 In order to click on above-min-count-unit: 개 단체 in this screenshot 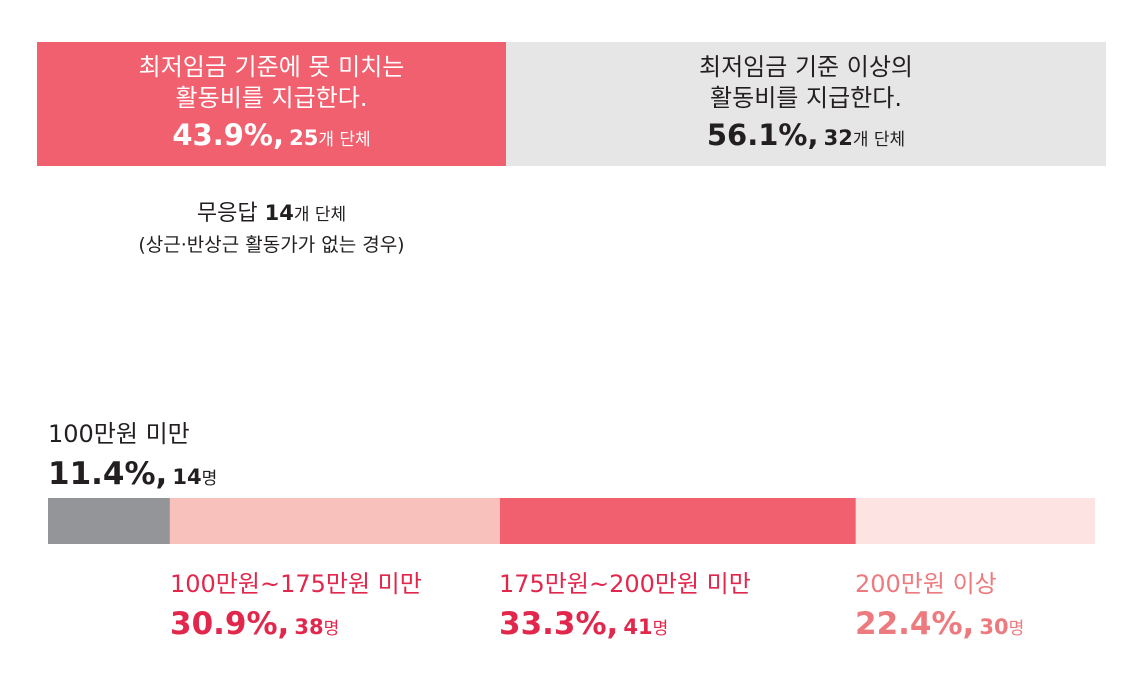, I will do `click(879, 139)`.